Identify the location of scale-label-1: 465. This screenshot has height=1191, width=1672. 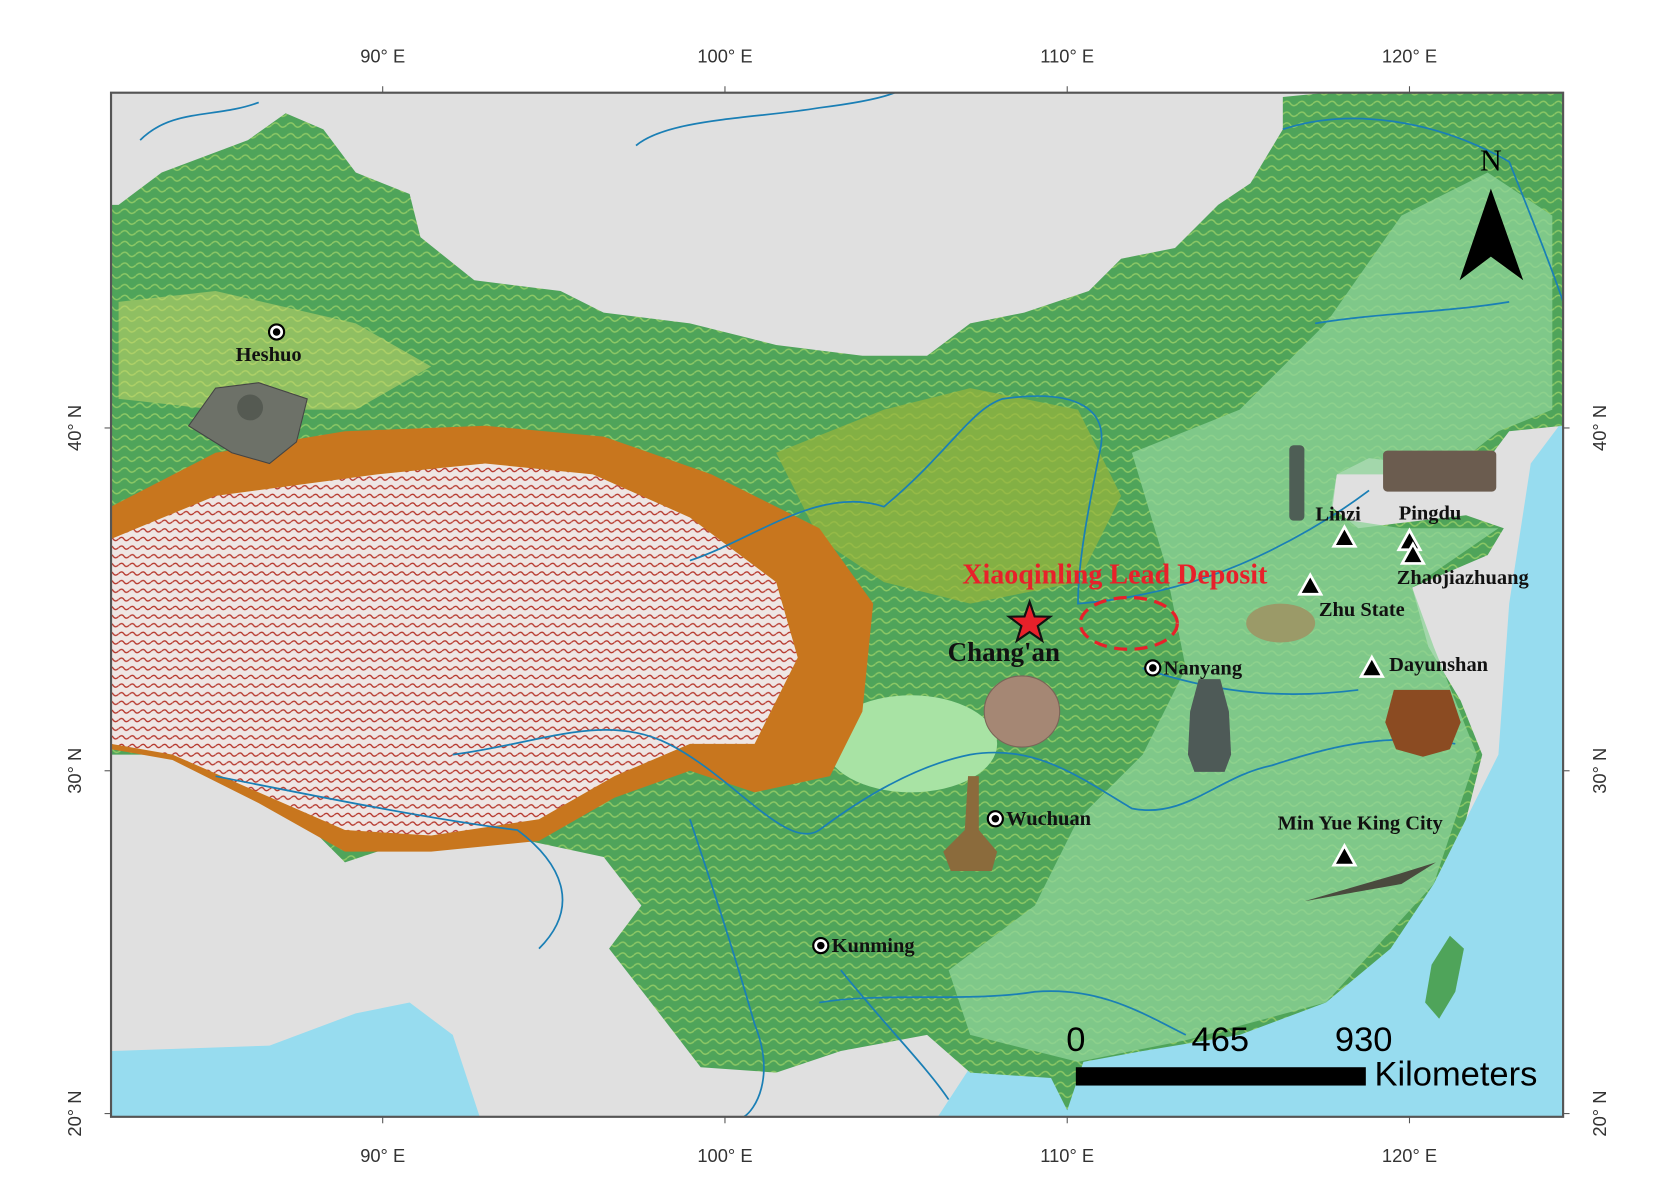
(1221, 1040).